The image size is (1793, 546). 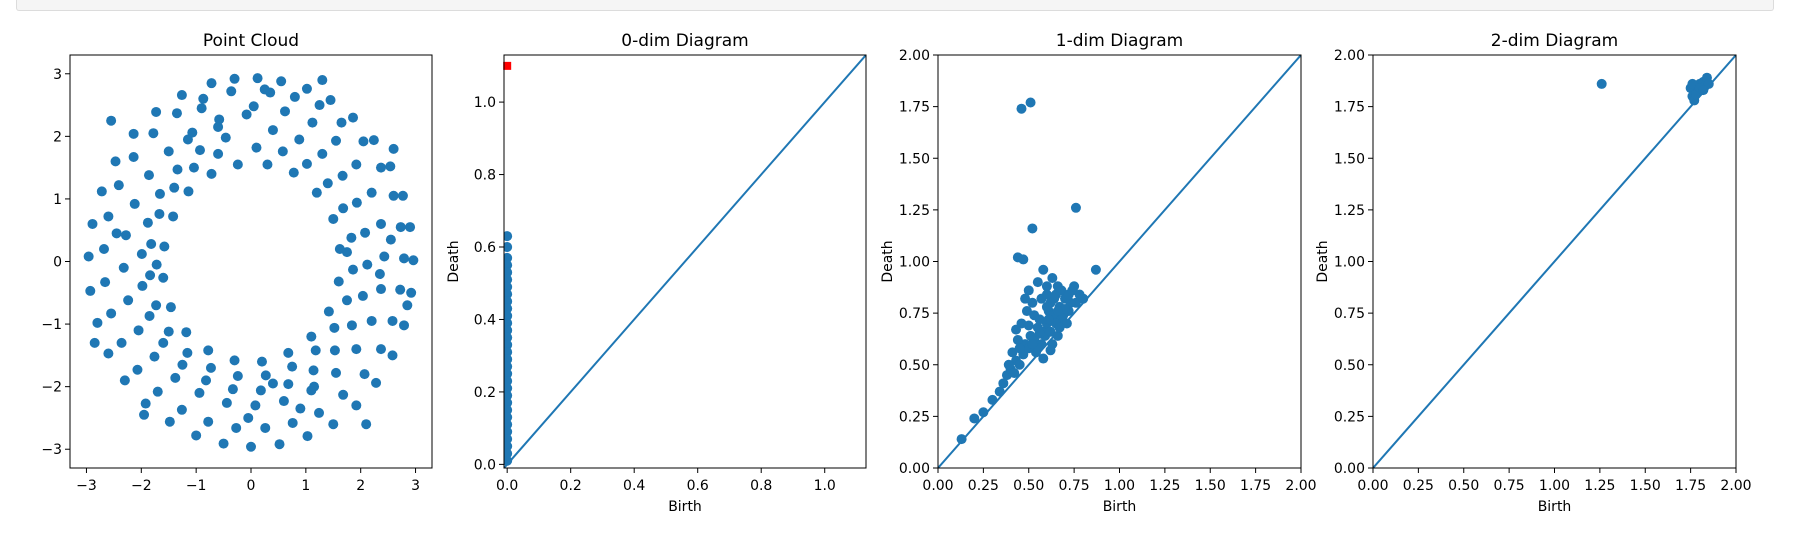 I want to click on chart-4-xtick-label-8: 2.00, so click(x=1735, y=486).